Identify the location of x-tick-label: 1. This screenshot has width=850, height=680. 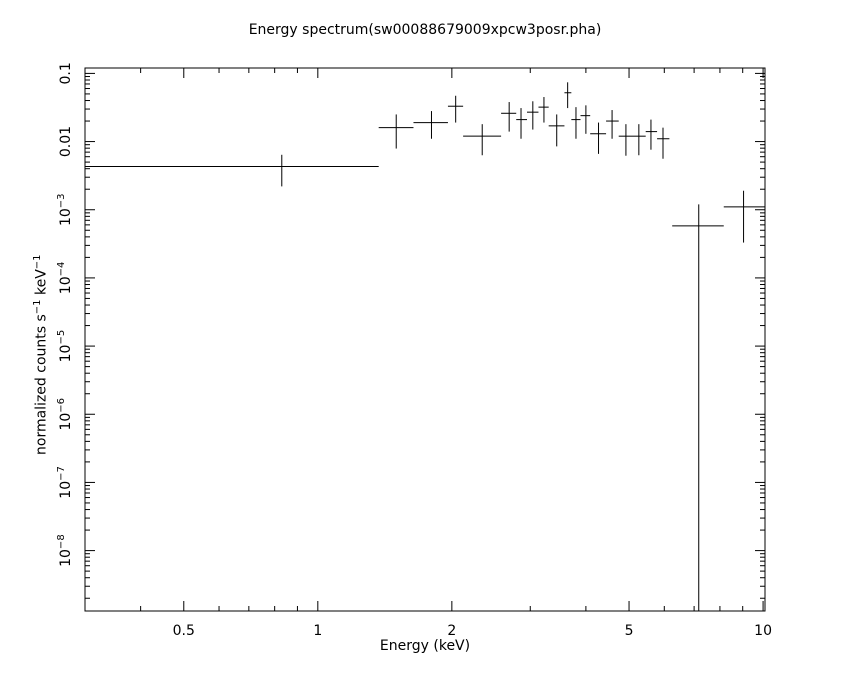
(317, 631).